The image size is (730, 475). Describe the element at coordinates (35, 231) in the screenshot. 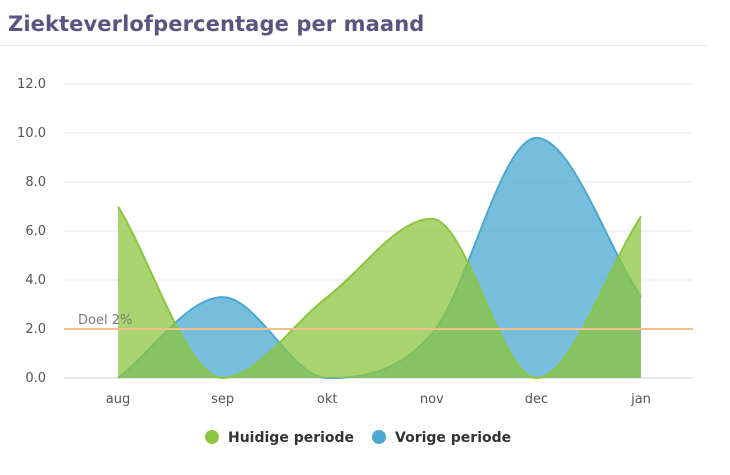

I see `y-tick-label: 6.0` at that location.